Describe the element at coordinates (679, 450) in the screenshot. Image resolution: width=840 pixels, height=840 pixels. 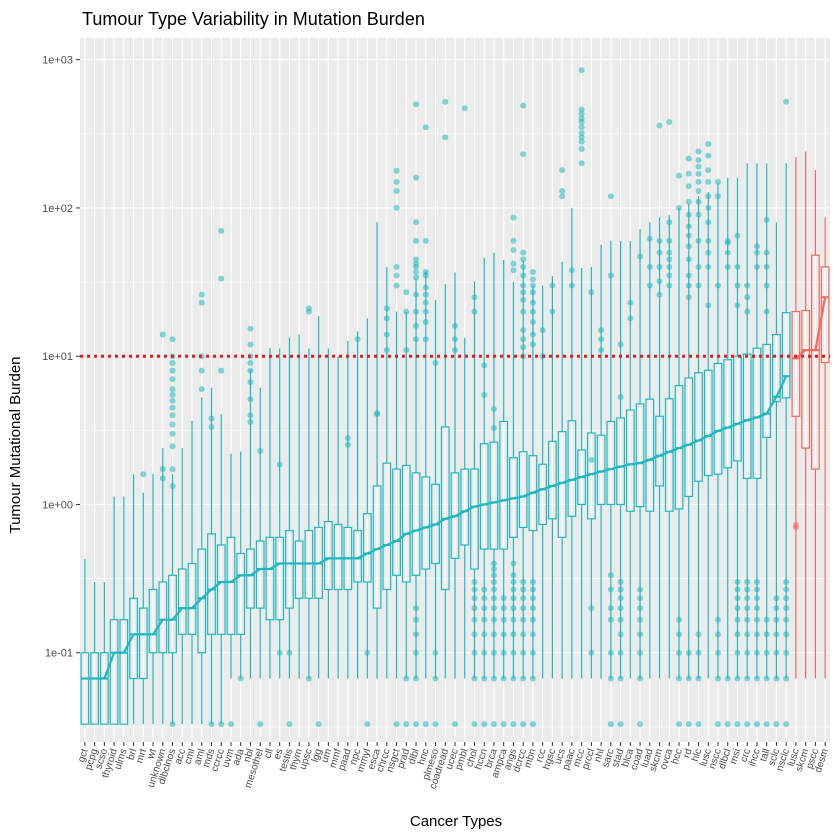
I see `box-hcc` at that location.